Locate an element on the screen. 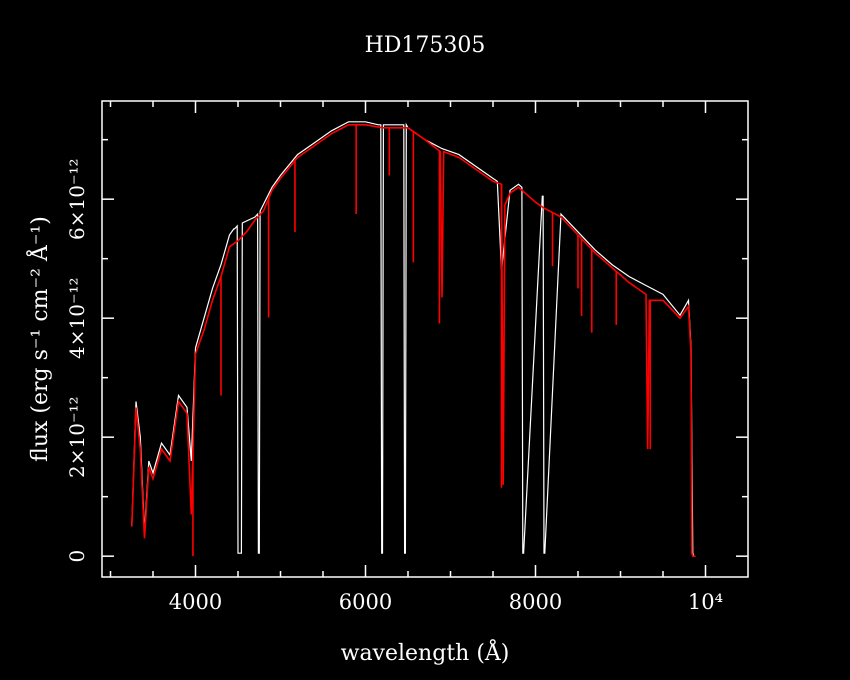  x-axis-label: wavelength (Å) is located at coordinates (425, 652).